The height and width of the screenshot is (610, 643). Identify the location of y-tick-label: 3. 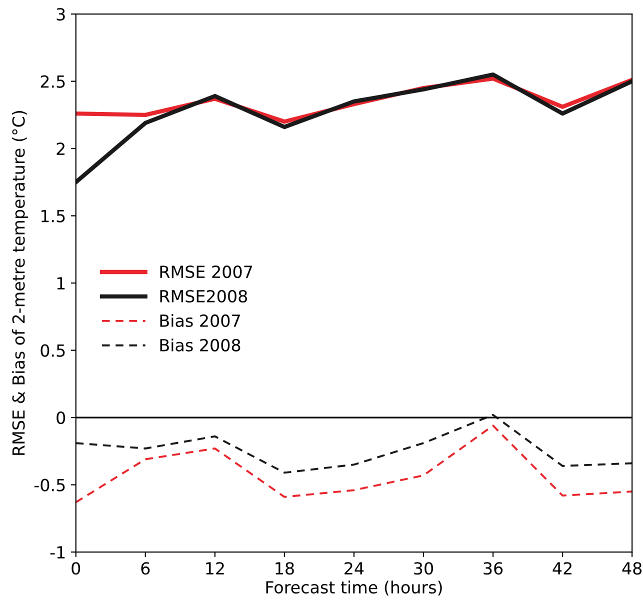
(60, 14).